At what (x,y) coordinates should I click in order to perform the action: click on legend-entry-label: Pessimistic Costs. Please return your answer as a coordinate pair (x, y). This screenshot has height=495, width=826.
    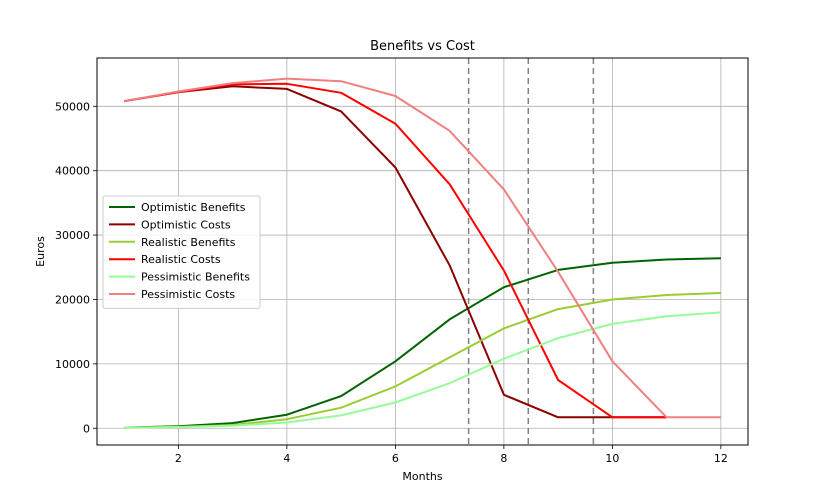
    Looking at the image, I should click on (188, 294).